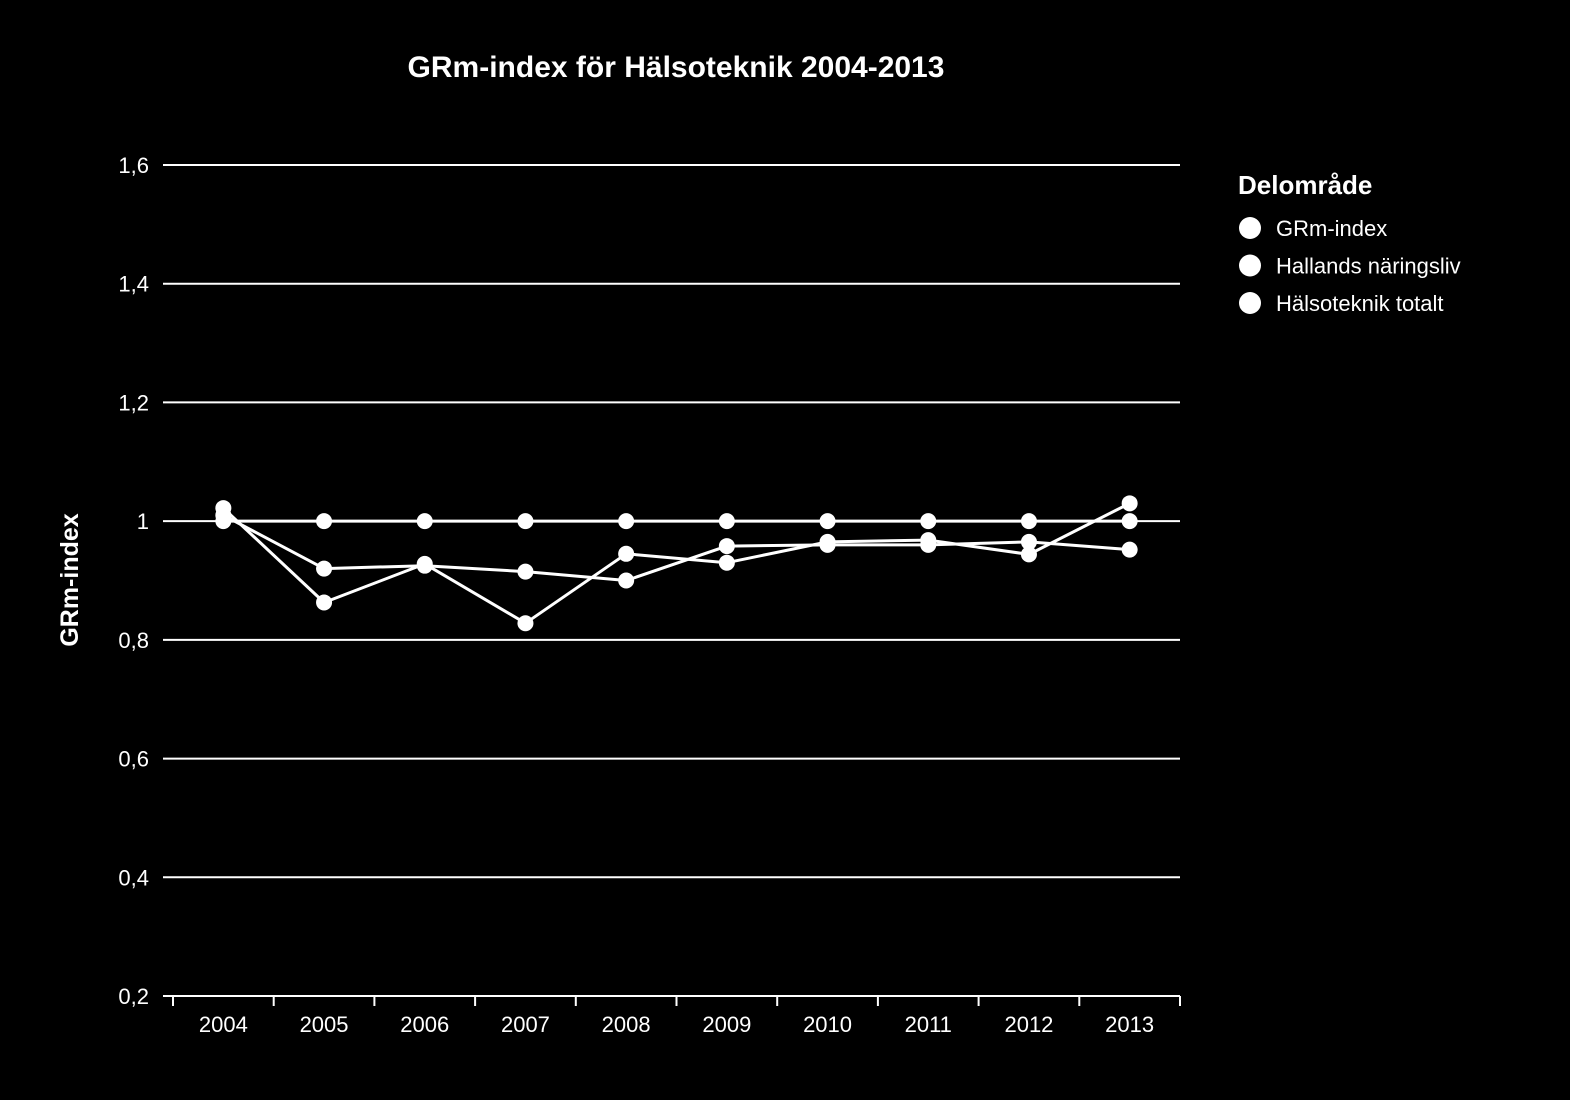  What do you see at coordinates (133, 165) in the screenshot?
I see `y-tick-label: 1,6` at bounding box center [133, 165].